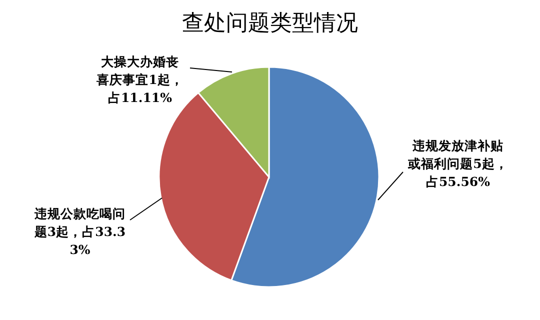 The width and height of the screenshot is (540, 320). What do you see at coordinates (270, 23) in the screenshot?
I see `chart-title: 查处问题类型情况` at bounding box center [270, 23].